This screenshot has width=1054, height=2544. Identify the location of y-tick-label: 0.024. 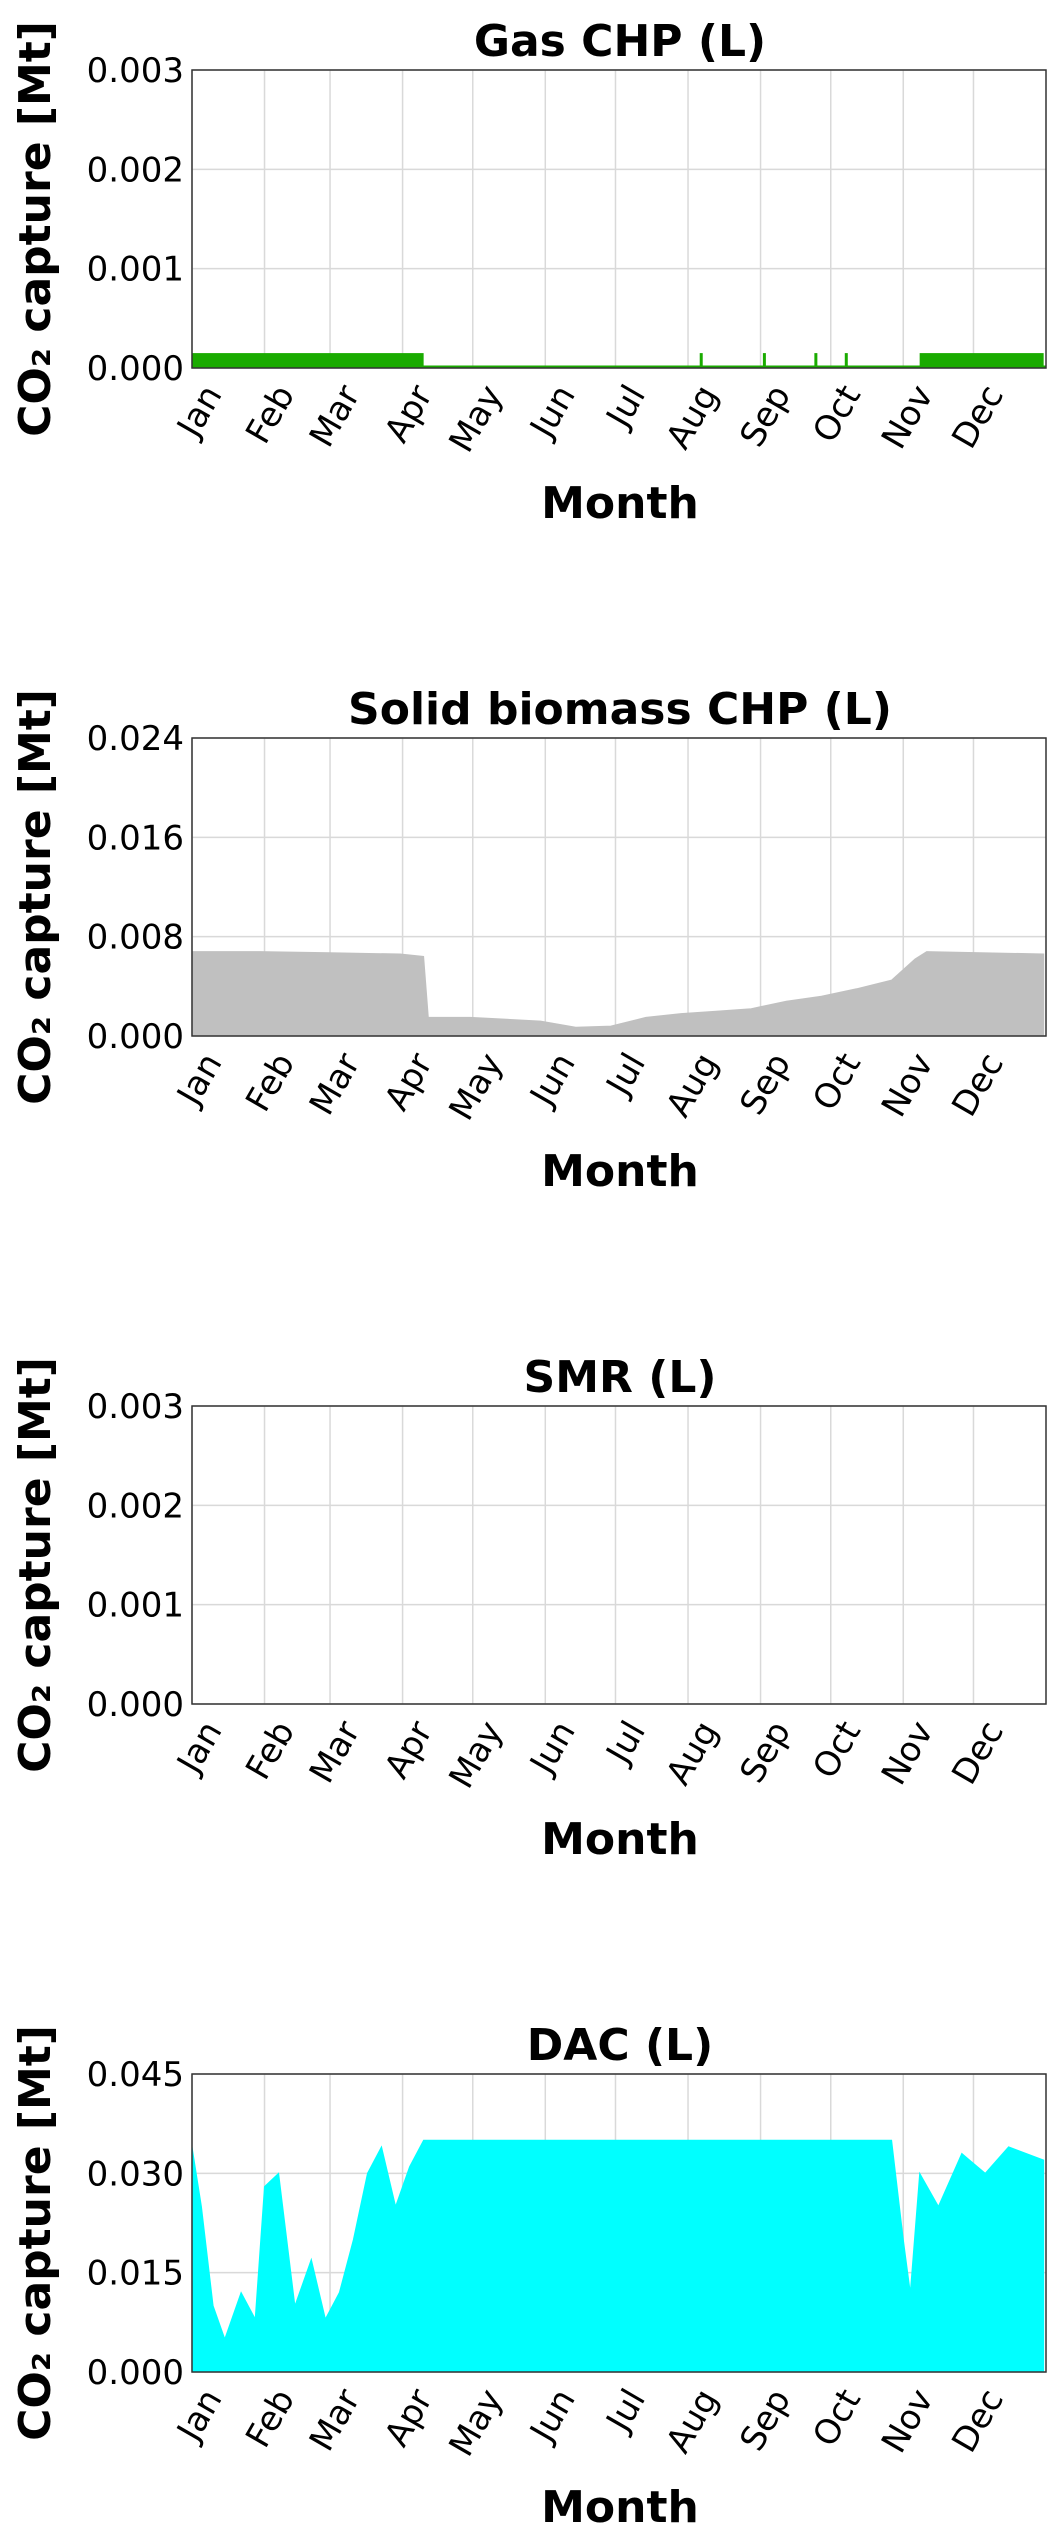
(135, 739).